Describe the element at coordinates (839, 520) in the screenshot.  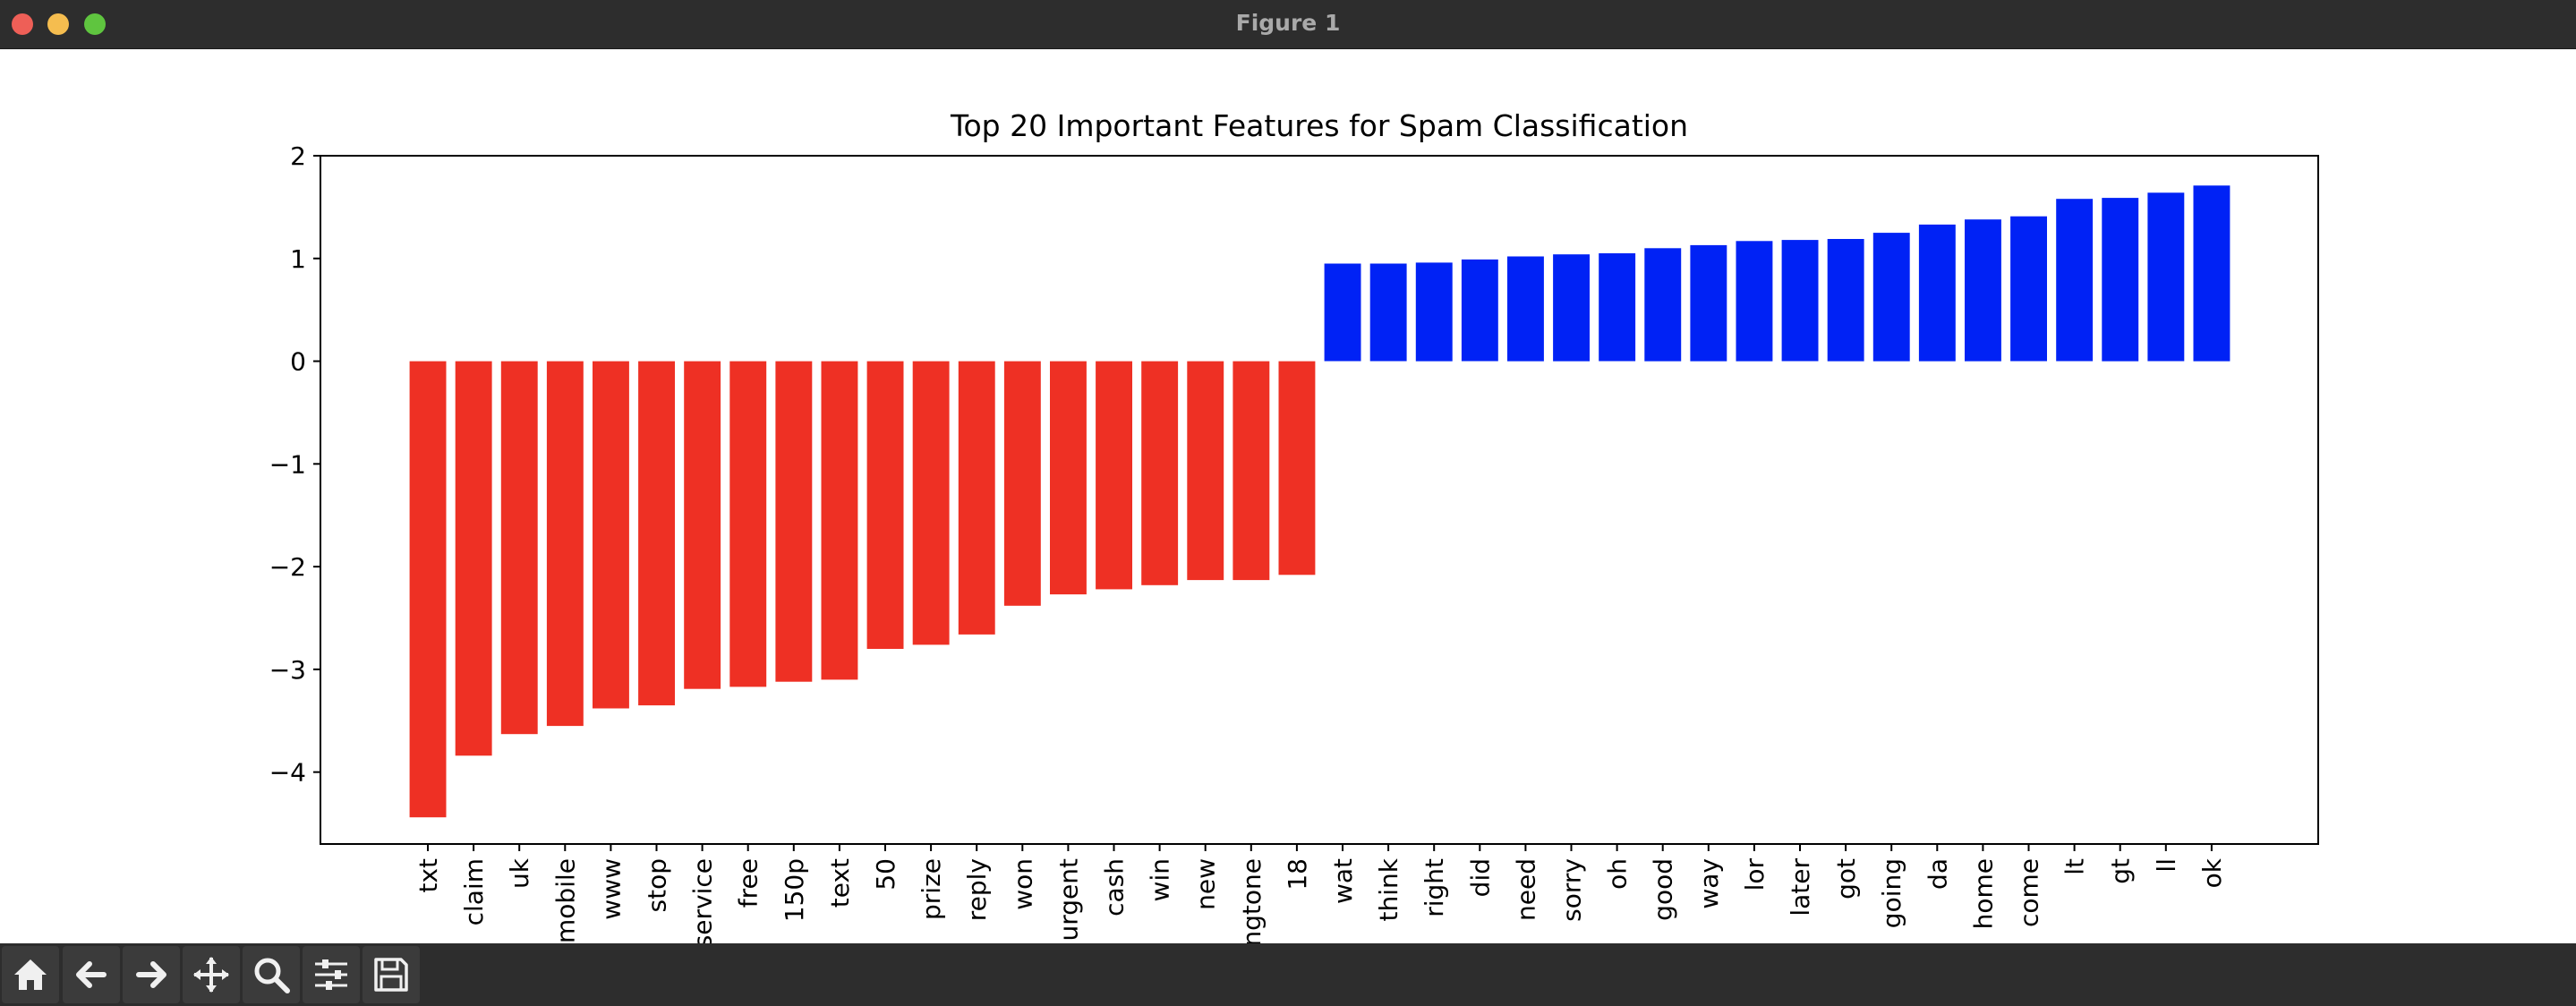
I see `bar-text` at that location.